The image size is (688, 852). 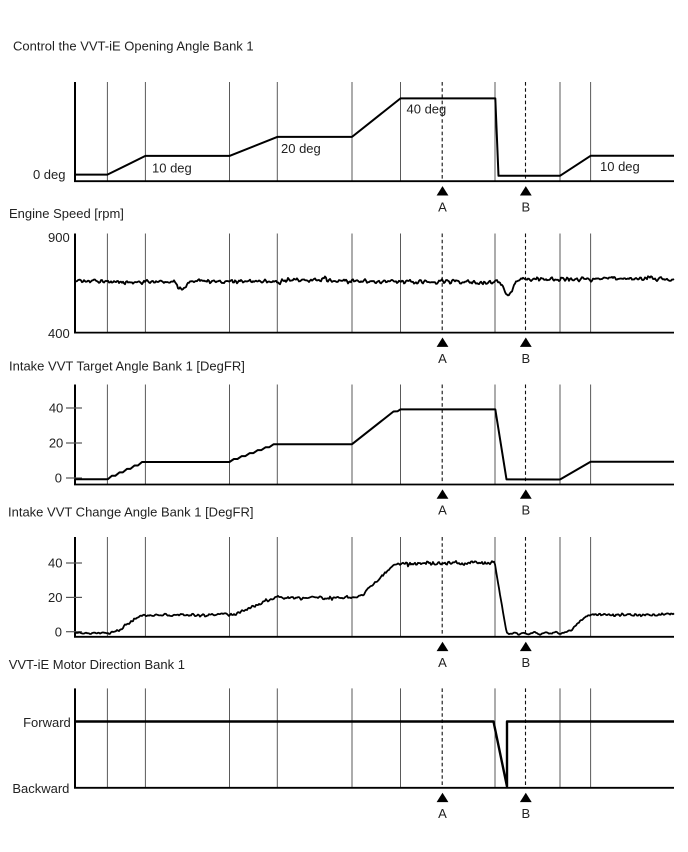 I want to click on svg-text: Backward, so click(x=40, y=788).